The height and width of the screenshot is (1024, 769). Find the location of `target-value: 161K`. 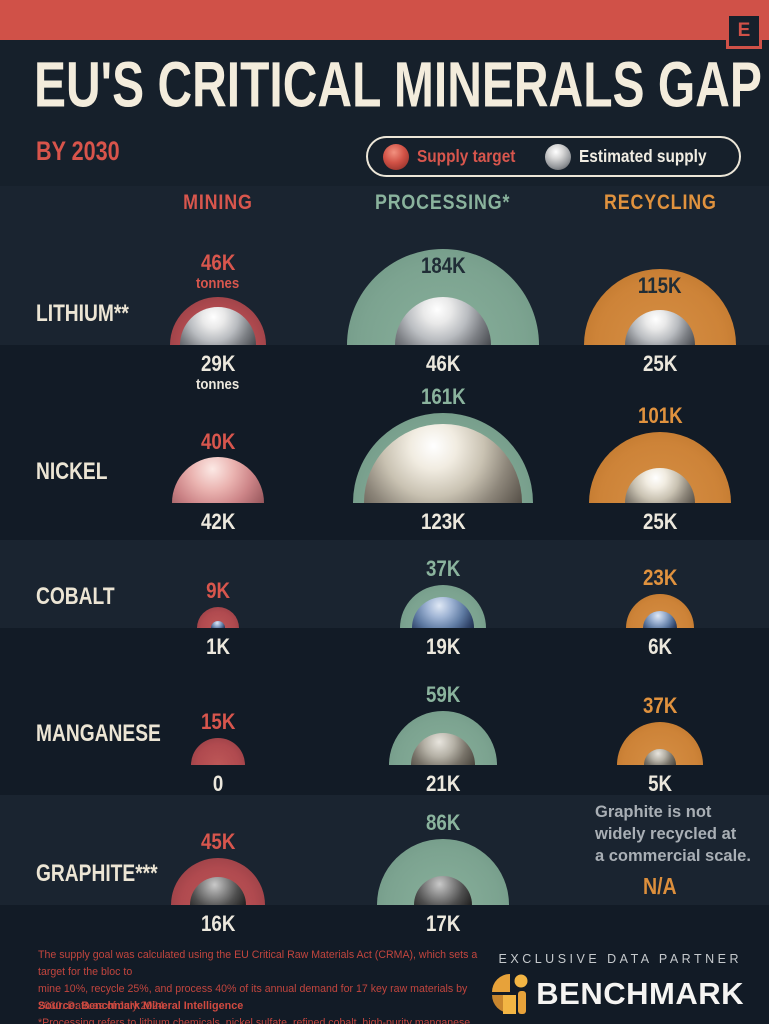

target-value: 161K is located at coordinates (443, 397).